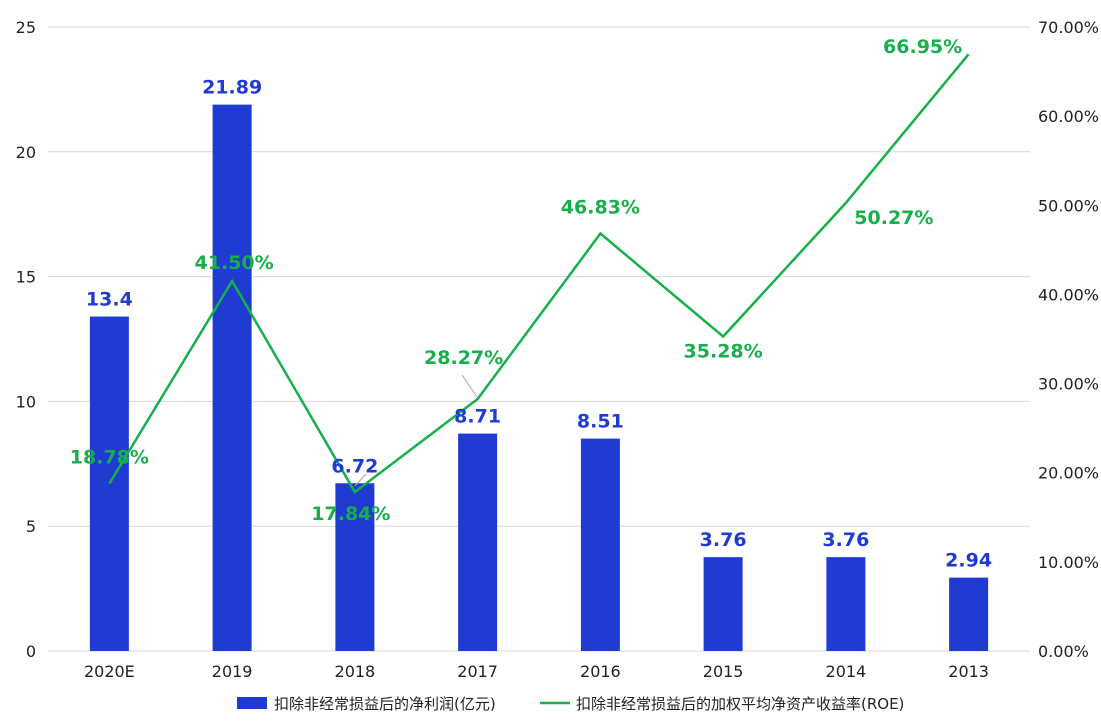 The height and width of the screenshot is (728, 1101). Describe the element at coordinates (26, 277) in the screenshot. I see `y-left-tick-label: 15` at that location.